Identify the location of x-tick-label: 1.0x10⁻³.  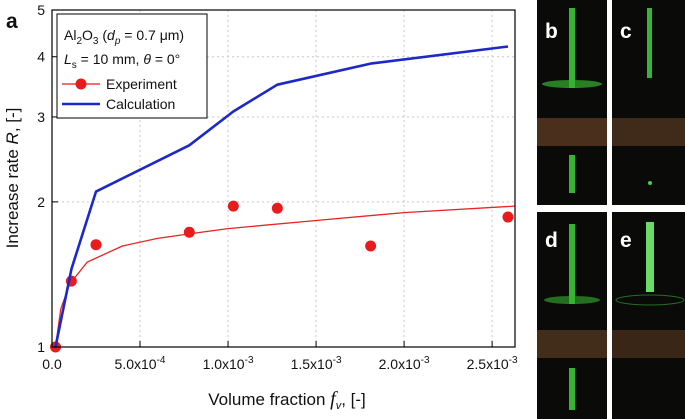
(228, 363).